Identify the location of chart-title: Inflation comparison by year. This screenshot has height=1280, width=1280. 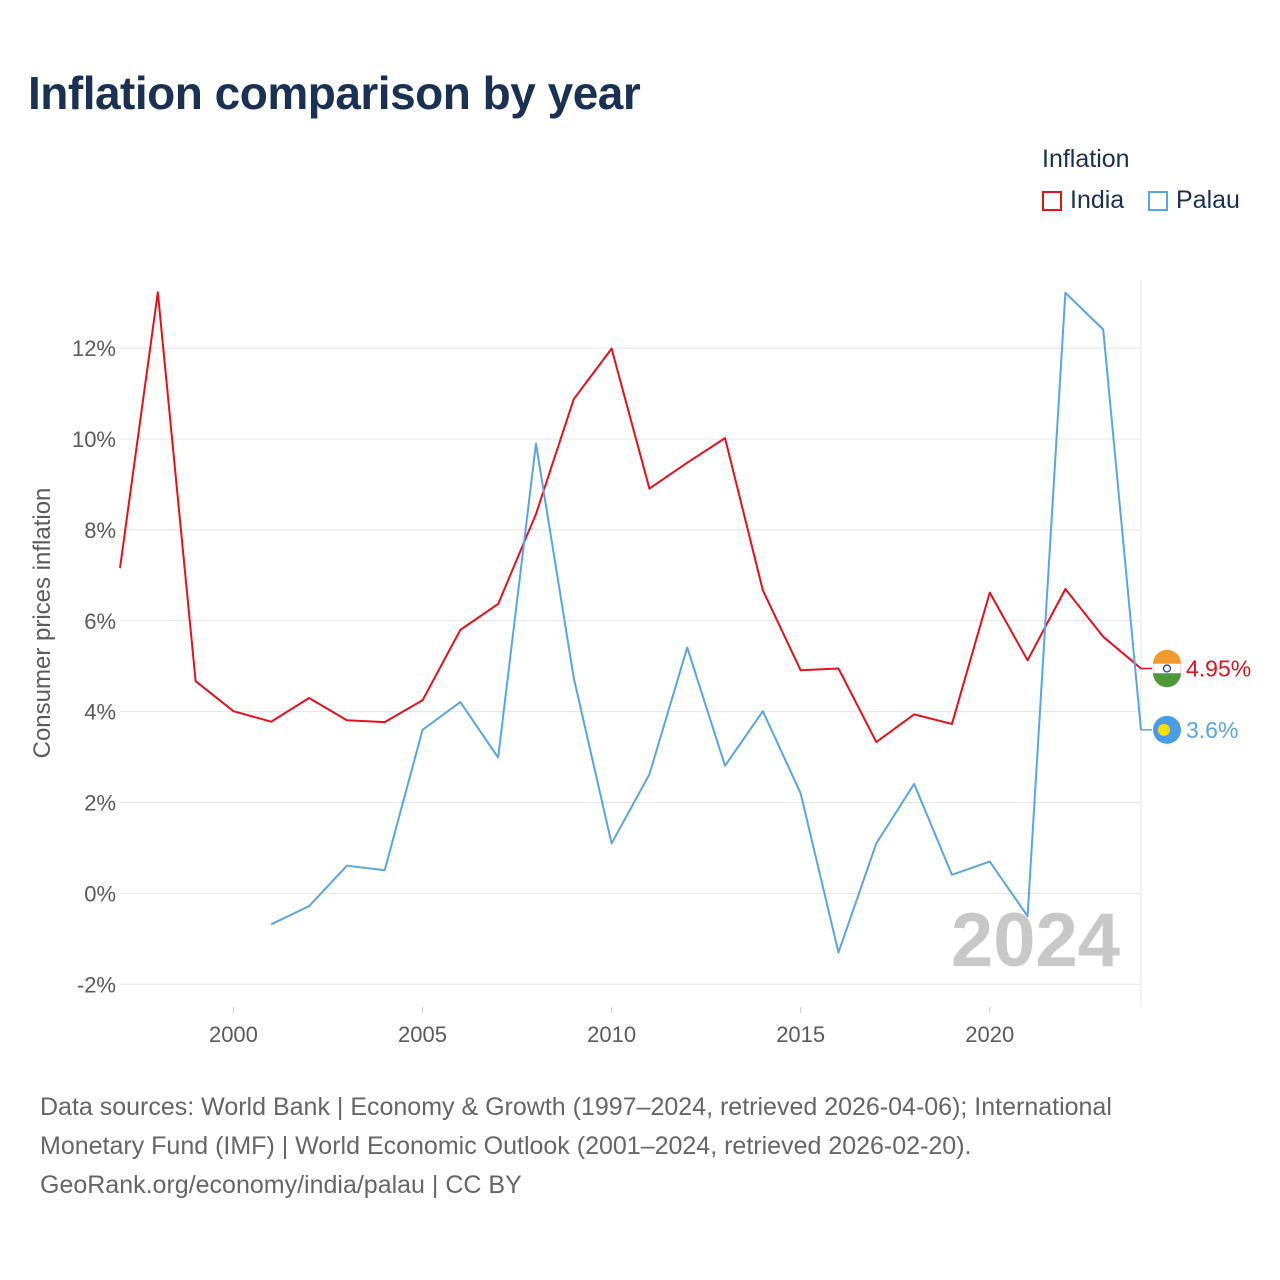
(334, 93).